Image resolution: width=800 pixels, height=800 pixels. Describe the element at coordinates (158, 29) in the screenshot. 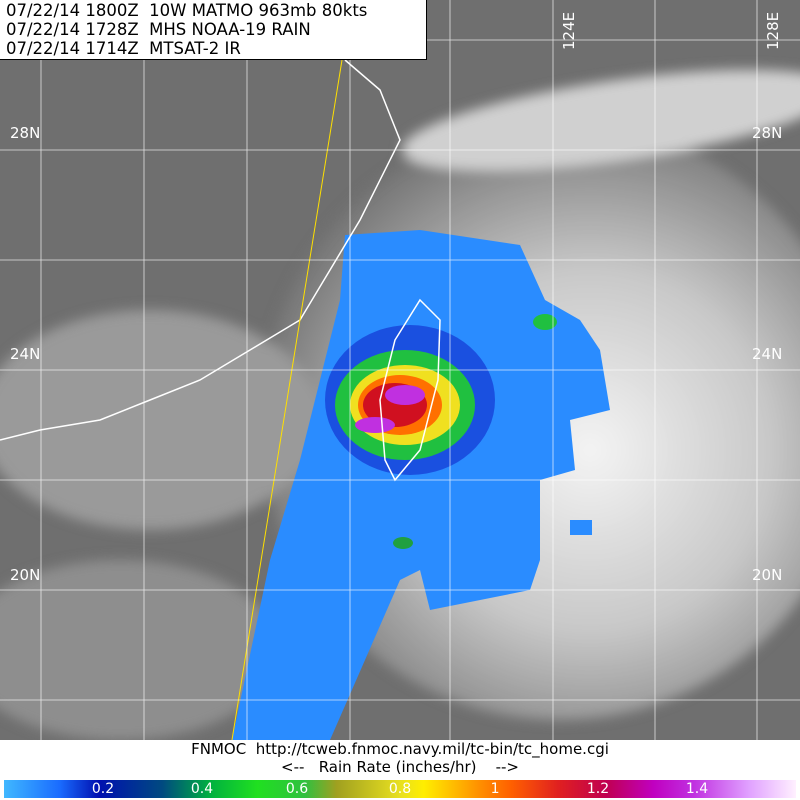

I see `header-line: 07/22/14 1728Z MHS NOAA-19 RAIN` at that location.